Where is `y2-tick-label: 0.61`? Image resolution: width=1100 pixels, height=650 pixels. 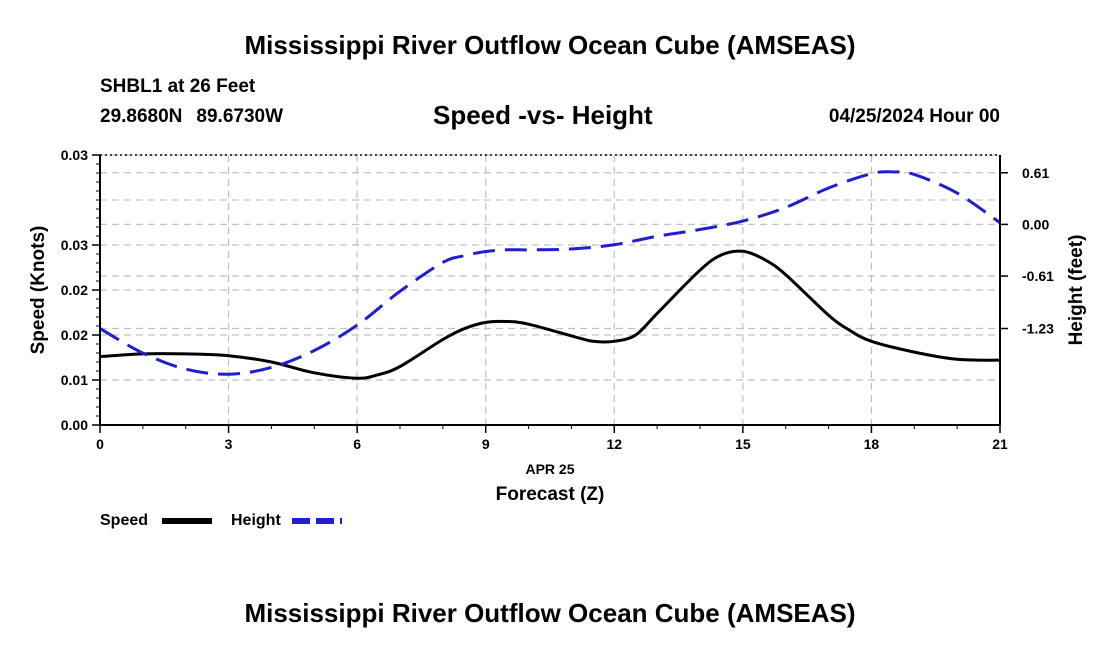 y2-tick-label: 0.61 is located at coordinates (1035, 173).